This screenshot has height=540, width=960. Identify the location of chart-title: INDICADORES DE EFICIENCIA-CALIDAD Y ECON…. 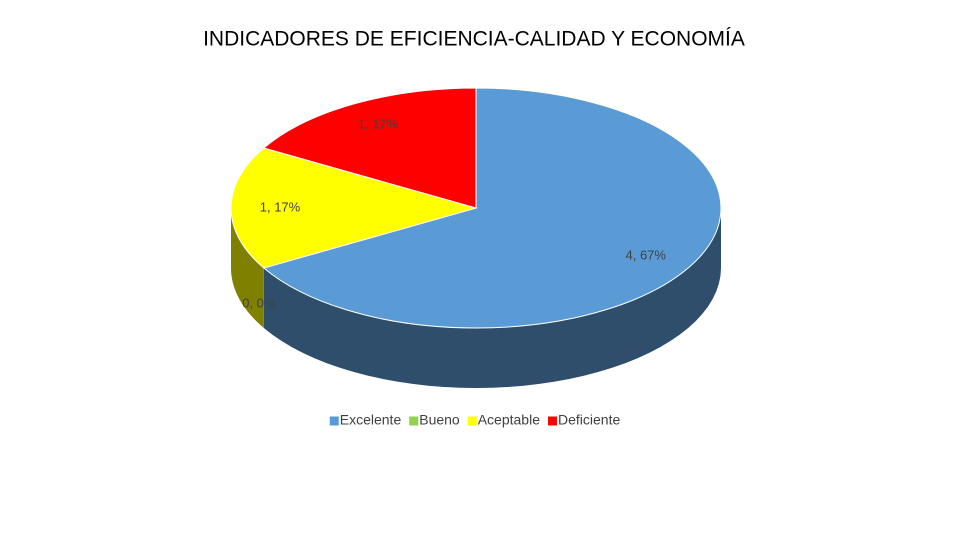
(474, 39).